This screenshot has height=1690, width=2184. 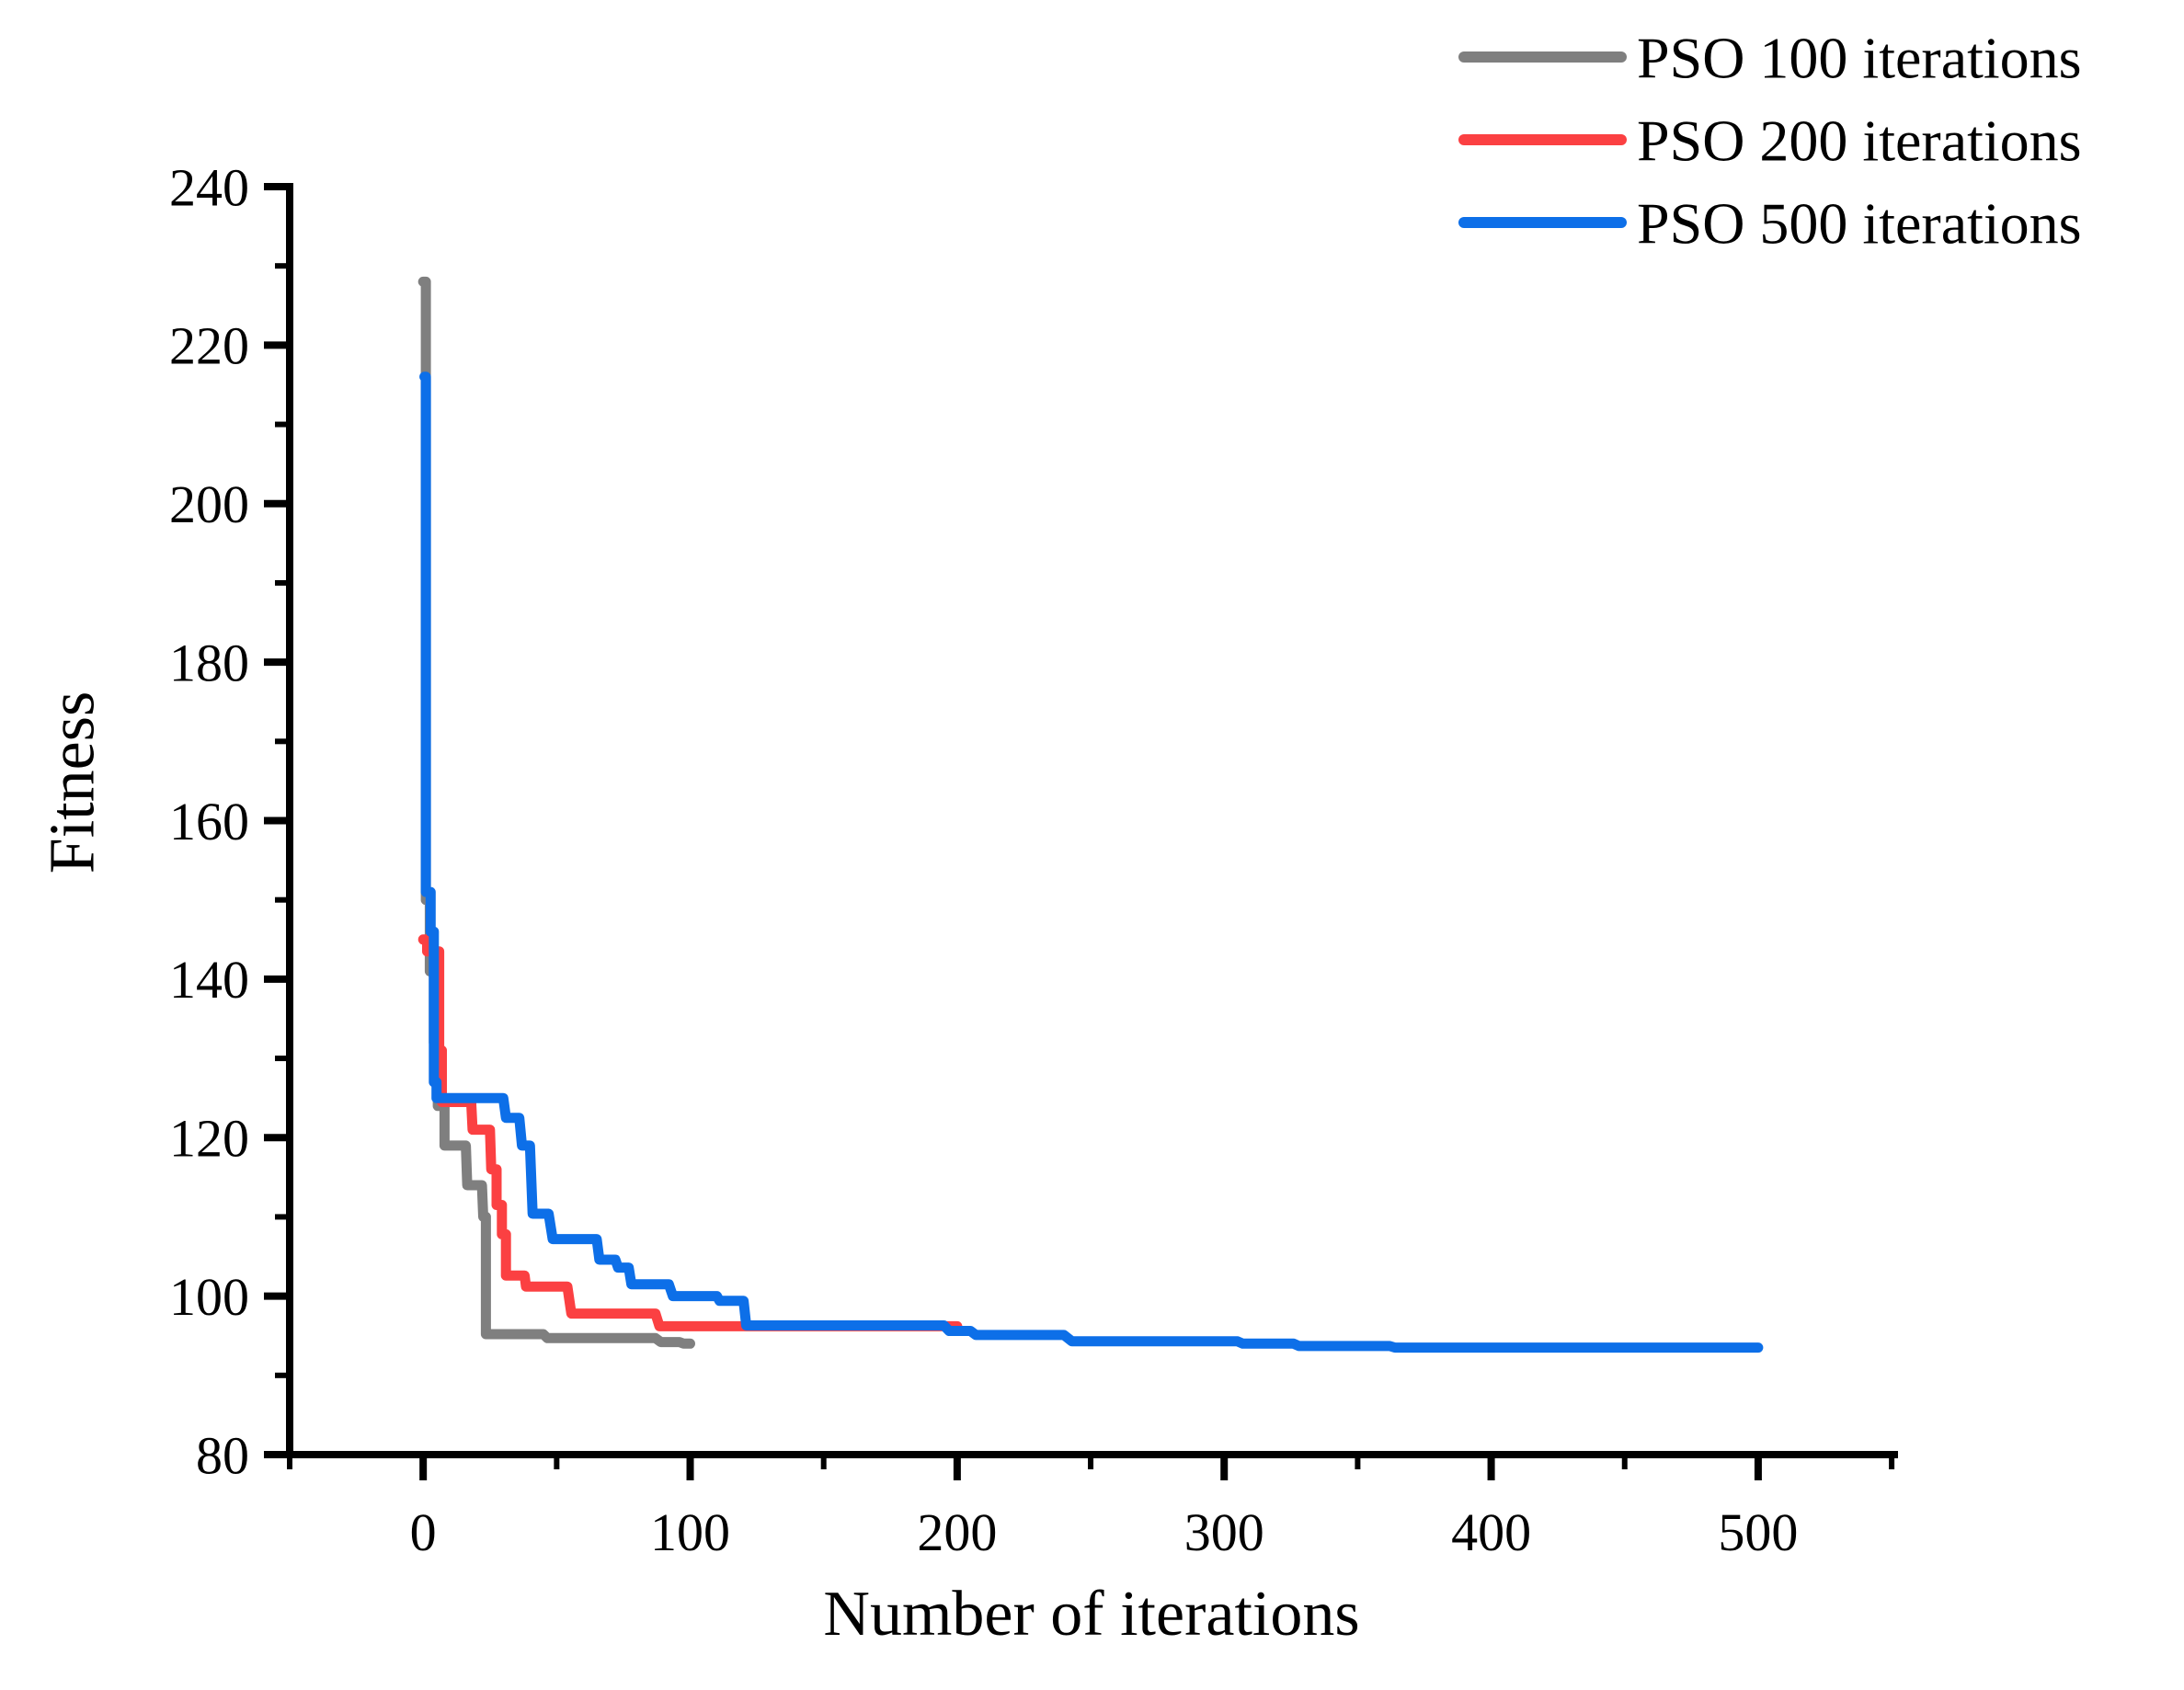 What do you see at coordinates (209, 662) in the screenshot?
I see `y-tick-label: 180` at bounding box center [209, 662].